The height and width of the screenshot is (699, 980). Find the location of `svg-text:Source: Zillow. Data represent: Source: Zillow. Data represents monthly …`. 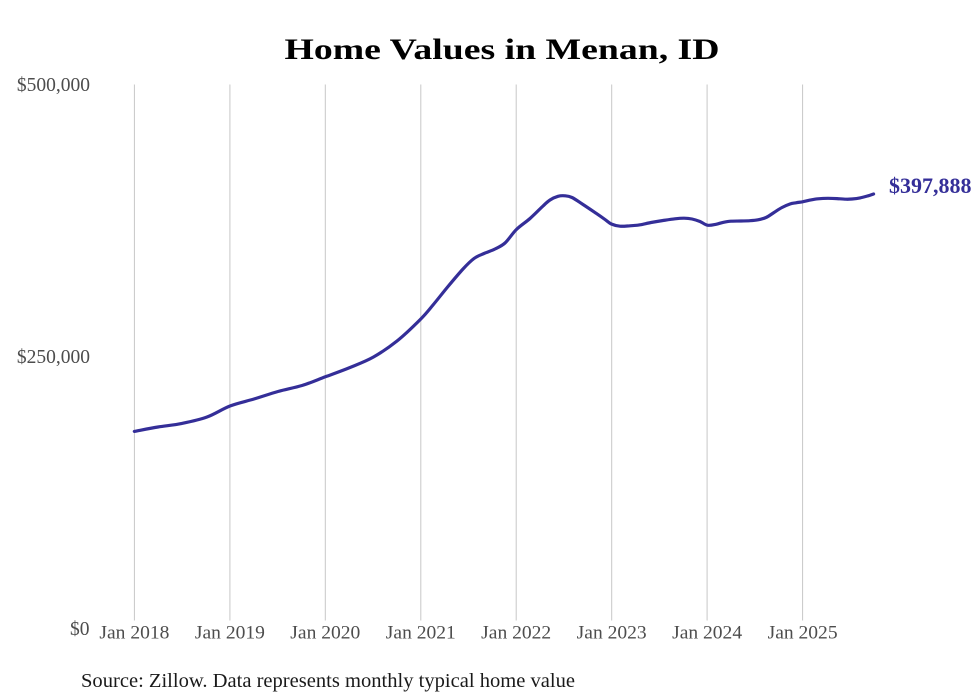

svg-text:Source: Zillow. Data represent: Source: Zillow. Data represents monthly … is located at coordinates (328, 681).